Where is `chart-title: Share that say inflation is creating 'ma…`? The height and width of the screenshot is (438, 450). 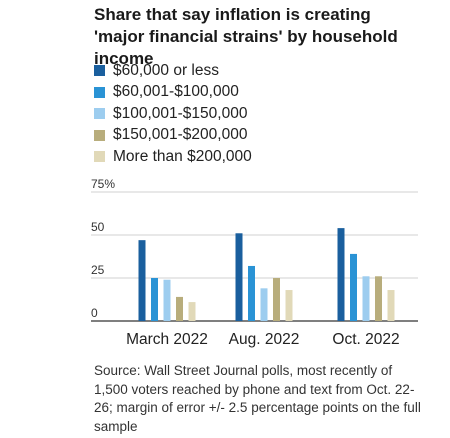 chart-title: Share that say inflation is creating 'ma… is located at coordinates (246, 36).